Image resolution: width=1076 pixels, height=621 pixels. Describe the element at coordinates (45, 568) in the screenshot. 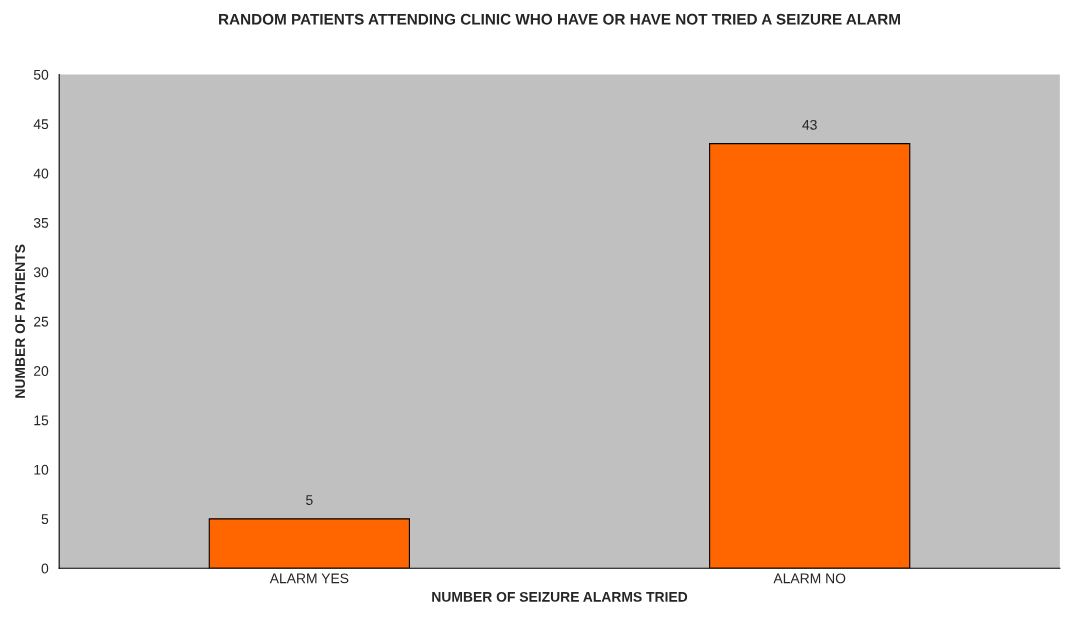

I see `y-tick-label: 0` at that location.